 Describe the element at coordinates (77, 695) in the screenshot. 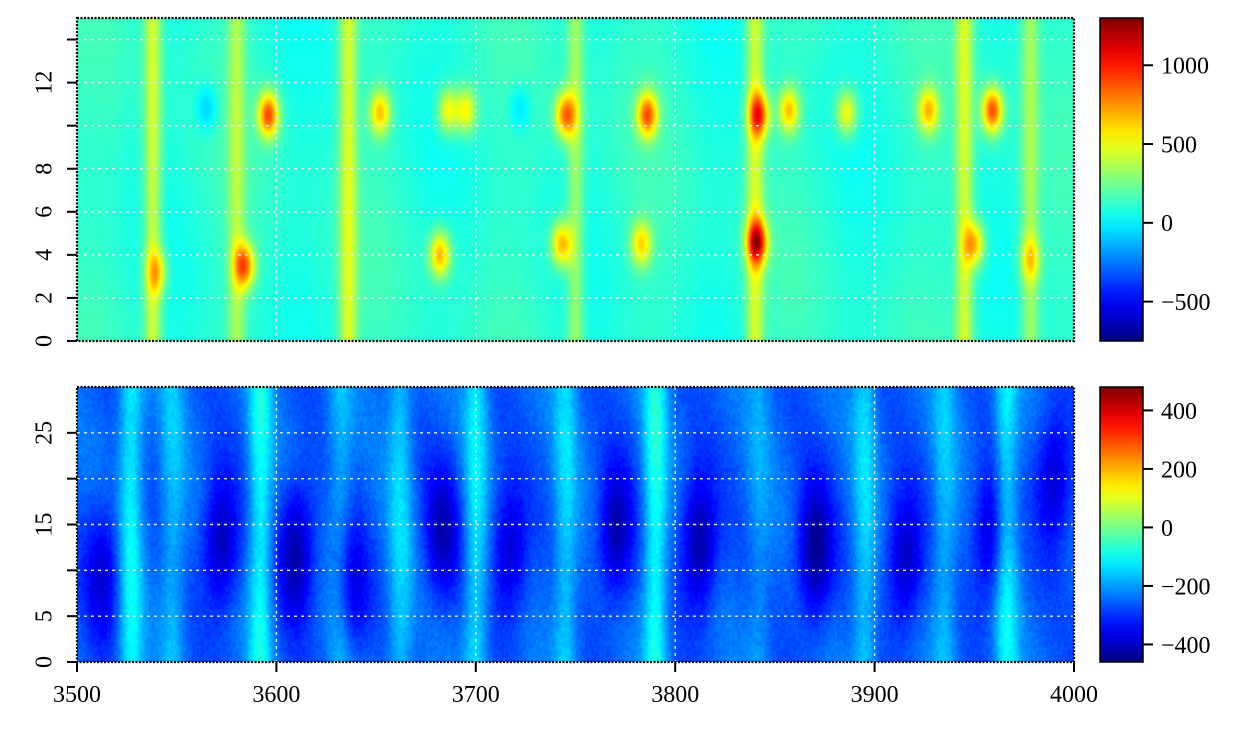

I see `x-tick-label: 3500` at that location.